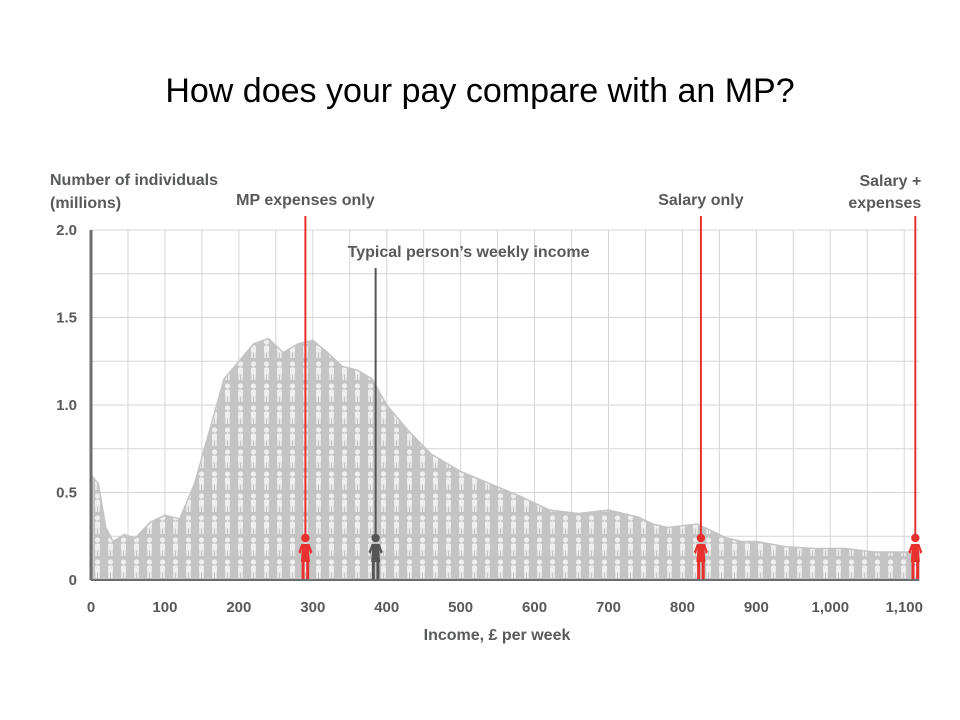  I want to click on x-tick-label: 1,000, so click(831, 607).